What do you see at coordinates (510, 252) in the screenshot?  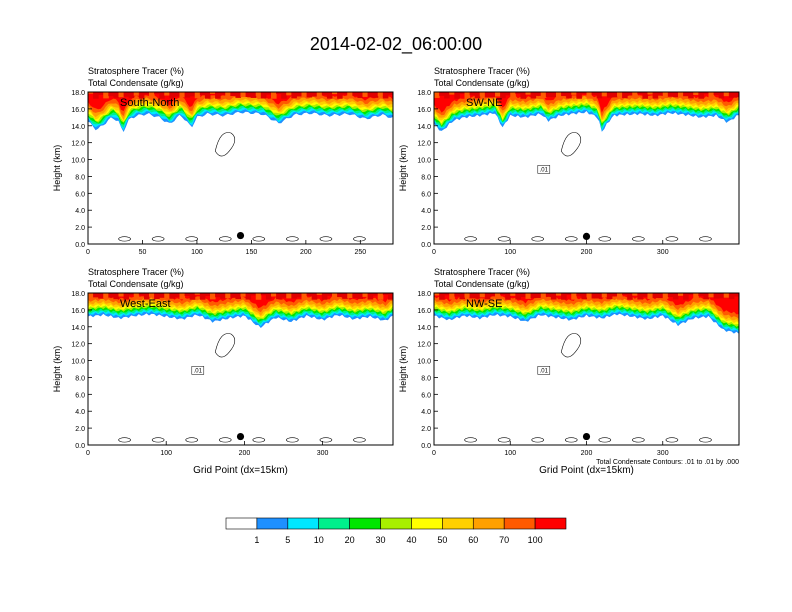 I see `x-tick-label: 100` at bounding box center [510, 252].